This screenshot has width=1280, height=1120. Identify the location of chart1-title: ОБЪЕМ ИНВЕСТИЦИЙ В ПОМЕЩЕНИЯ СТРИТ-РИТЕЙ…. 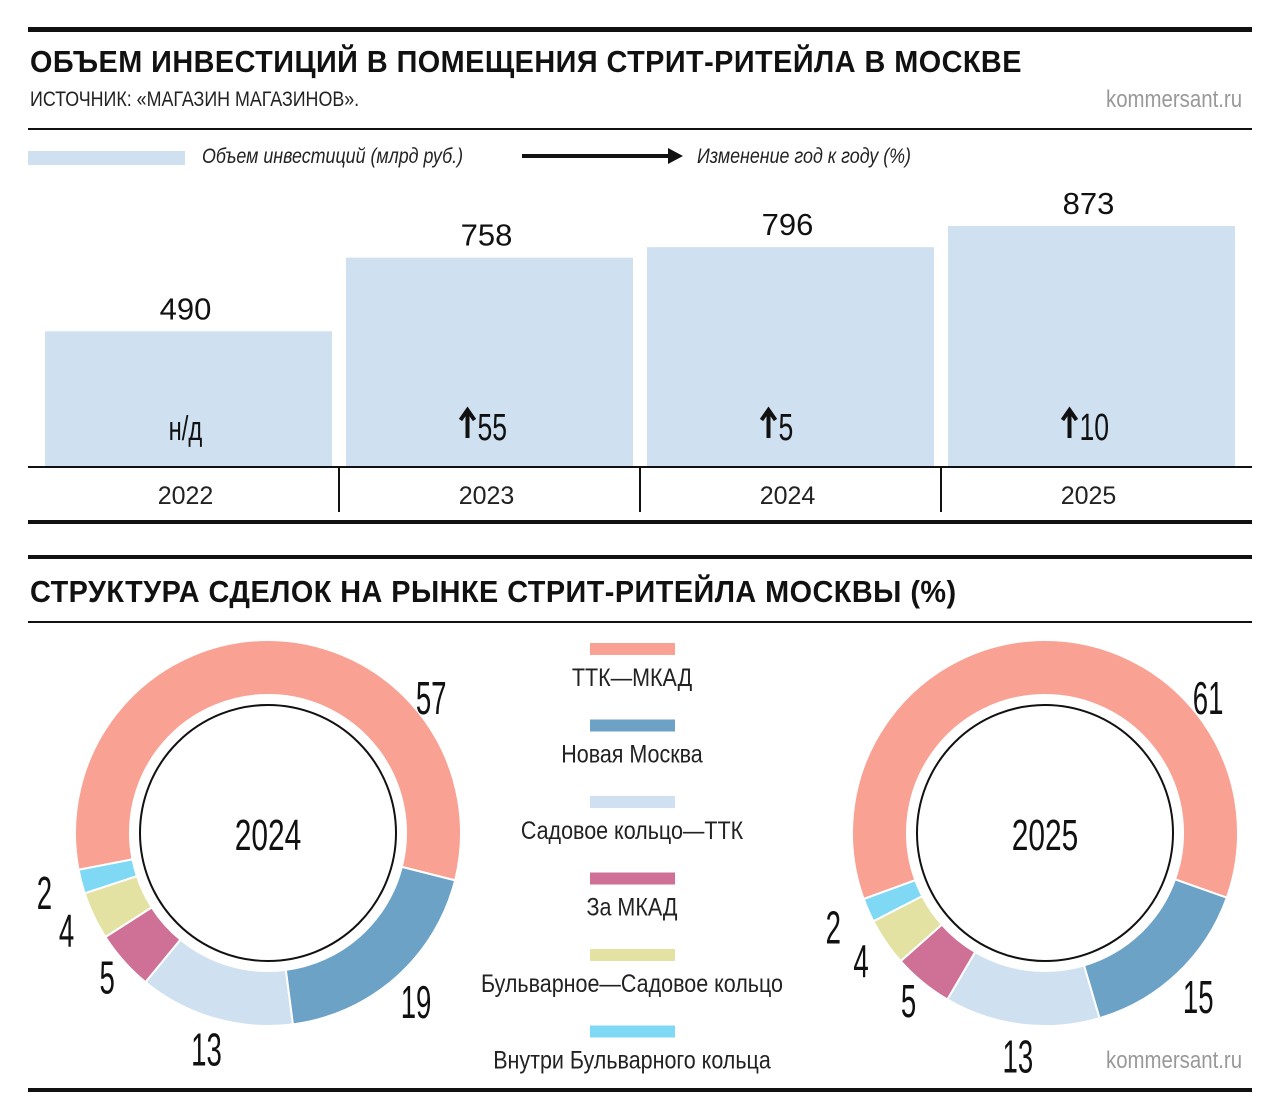
(526, 61).